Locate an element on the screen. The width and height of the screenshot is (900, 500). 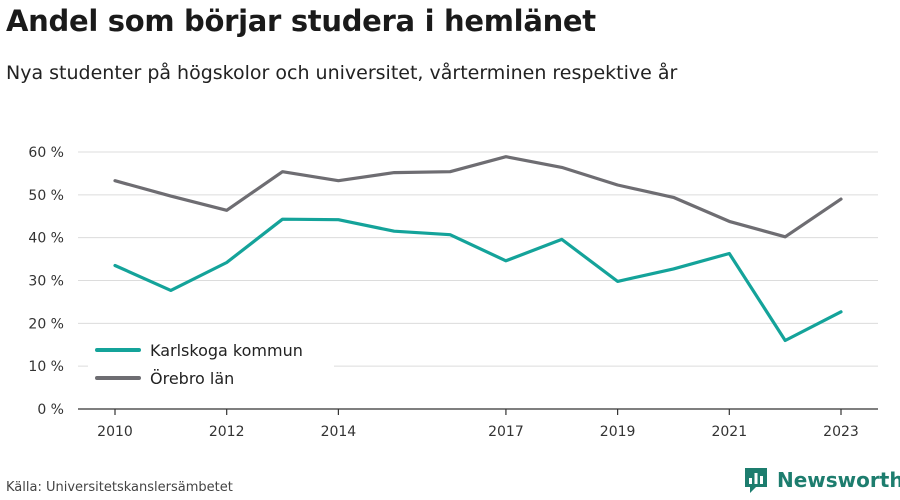
y-tick-label: 20 % is located at coordinates (46, 324).